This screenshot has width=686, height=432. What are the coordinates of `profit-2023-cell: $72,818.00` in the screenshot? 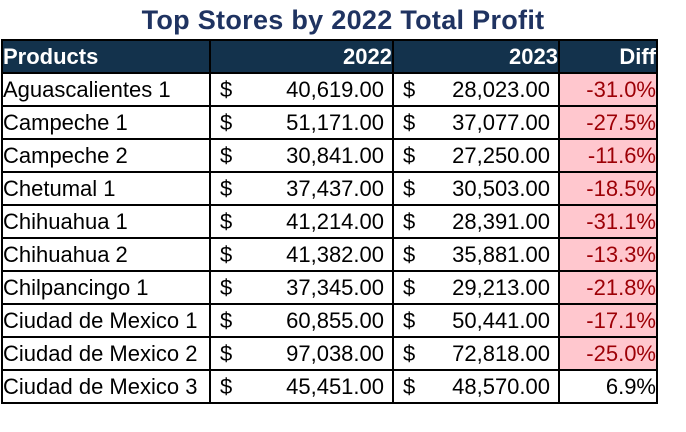 It's located at (476, 353).